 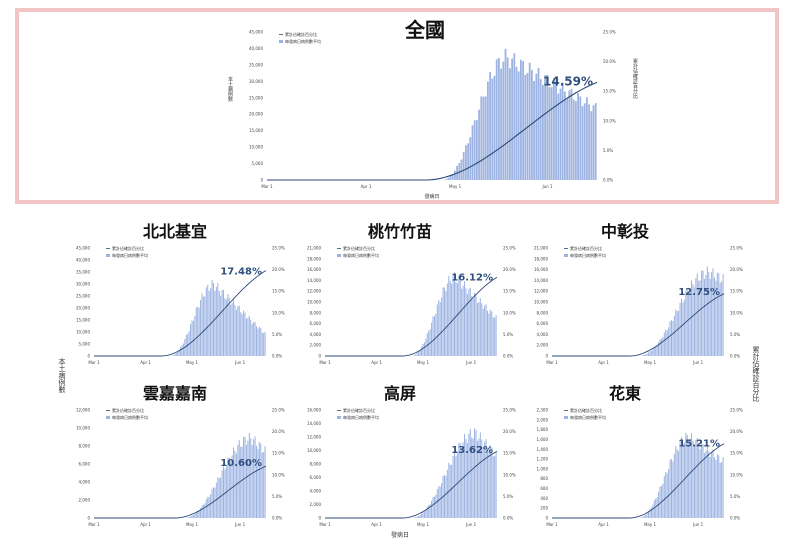 I want to click on y-tick-label: 40,000, so click(x=83, y=260).